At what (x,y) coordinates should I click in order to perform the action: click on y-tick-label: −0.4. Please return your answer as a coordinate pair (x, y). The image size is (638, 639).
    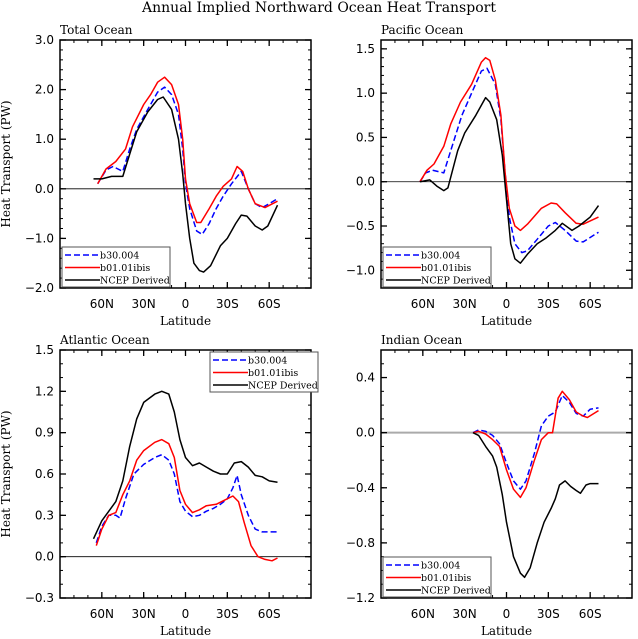
    Looking at the image, I should click on (360, 488).